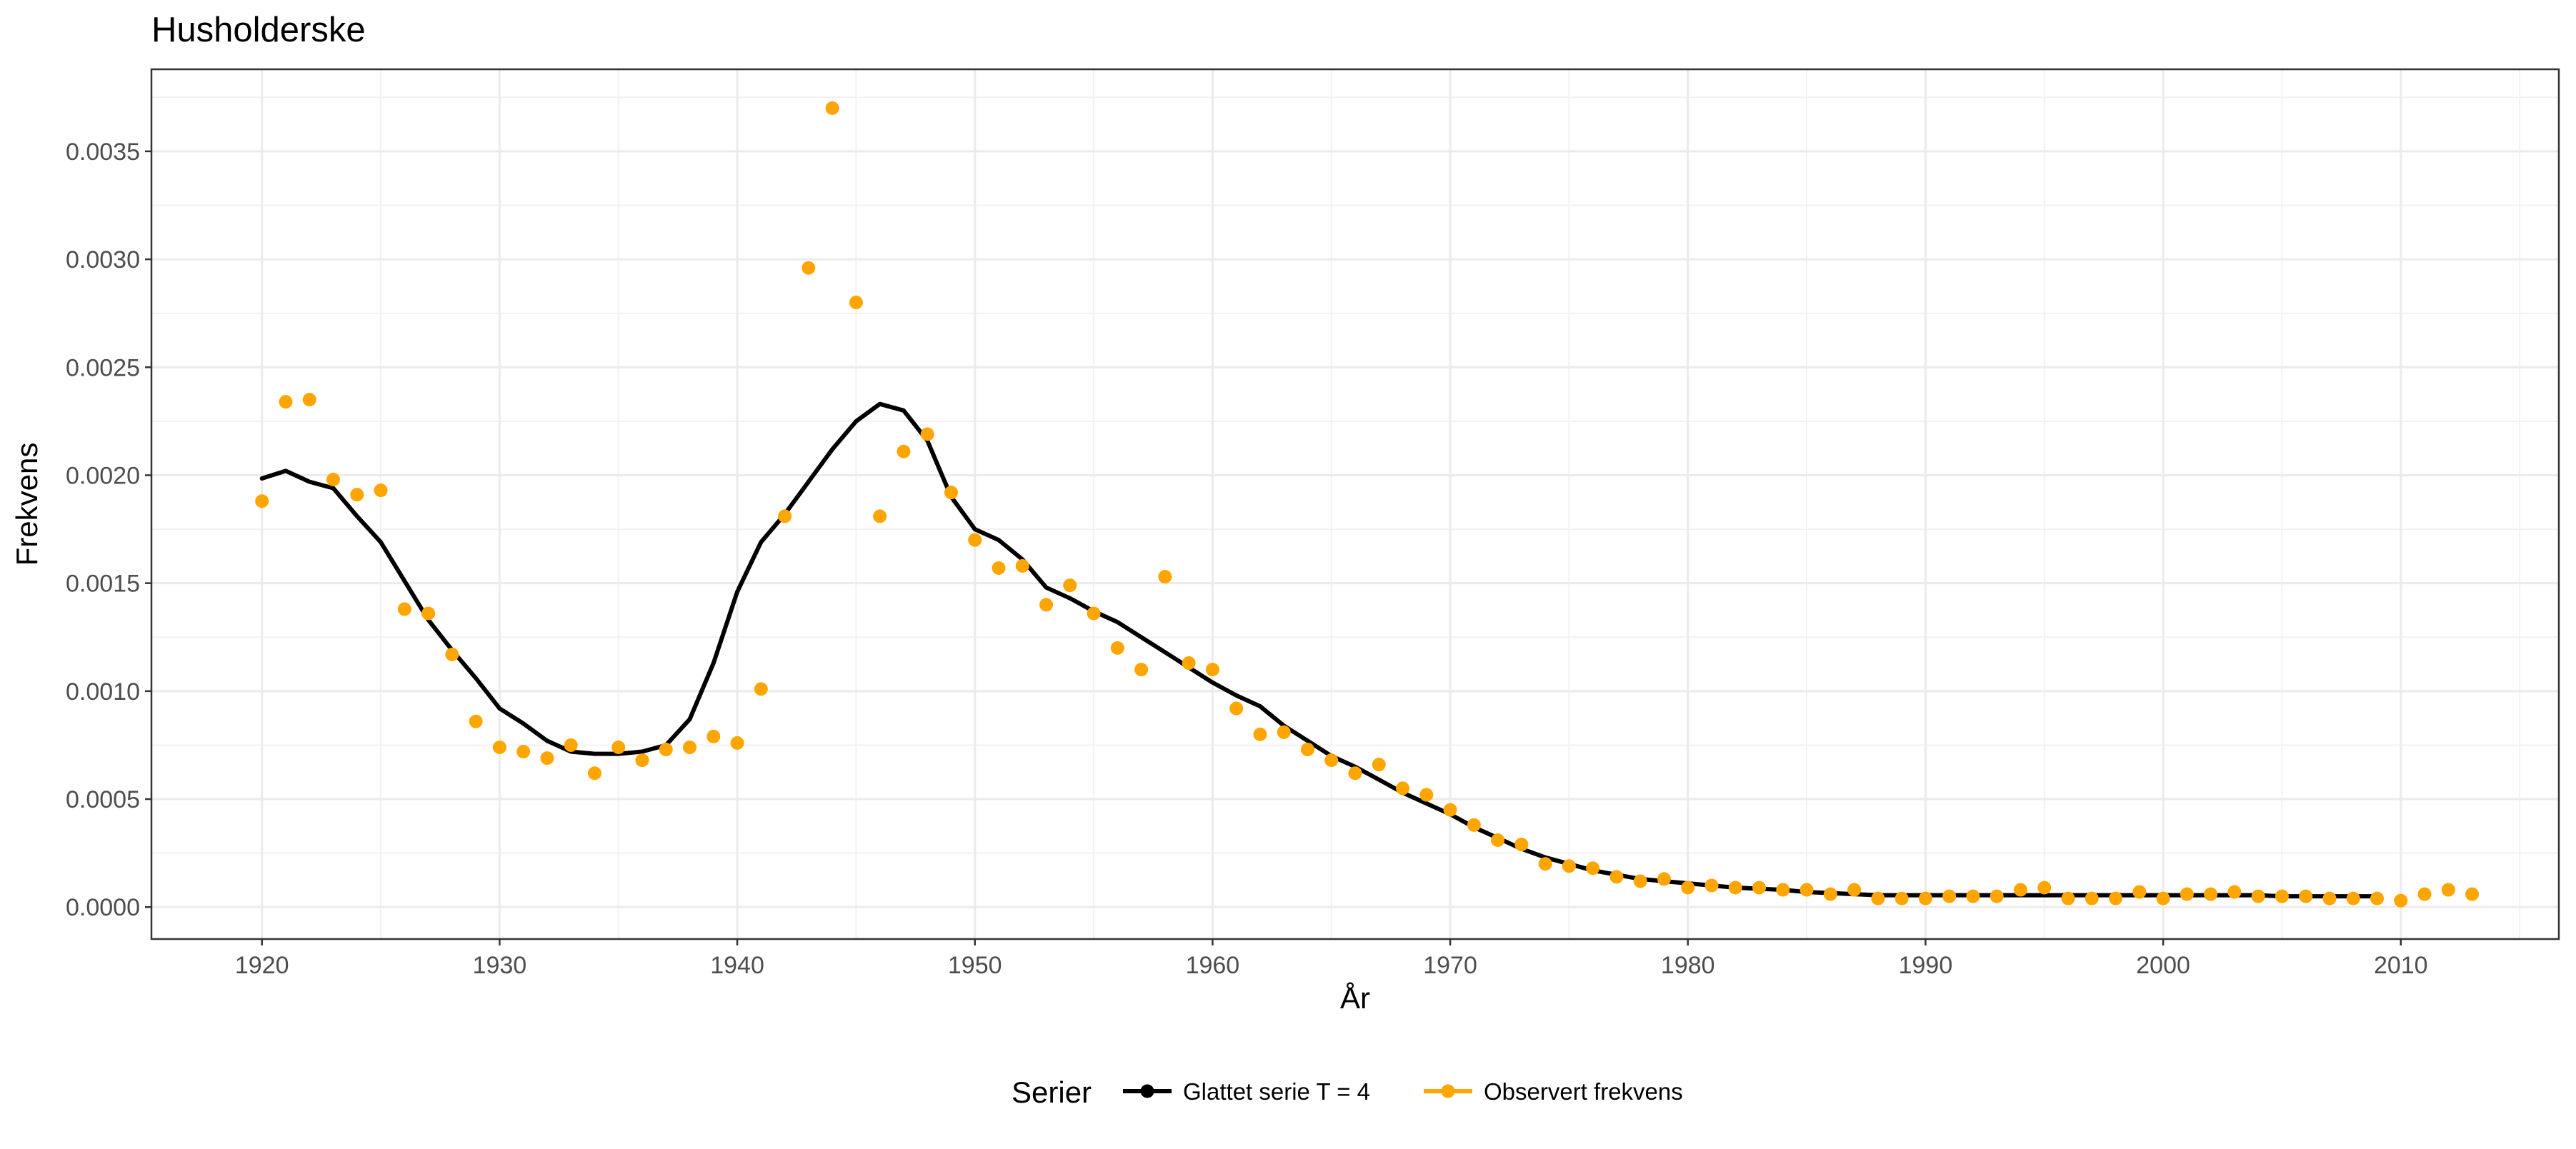 The image size is (2576, 1149). Describe the element at coordinates (1450, 965) in the screenshot. I see `x-tick-label: 1970` at that location.